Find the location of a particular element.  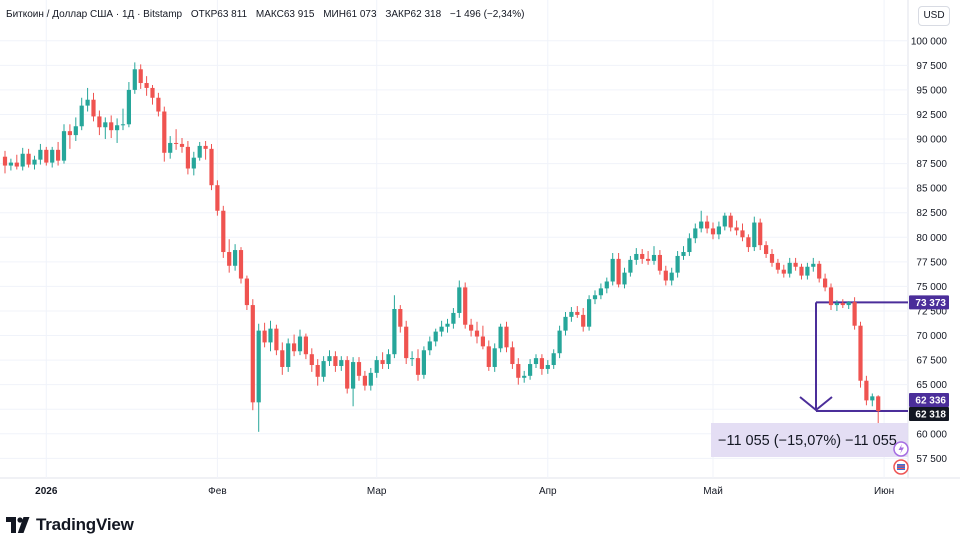

measure-label-box is located at coordinates (809, 440).